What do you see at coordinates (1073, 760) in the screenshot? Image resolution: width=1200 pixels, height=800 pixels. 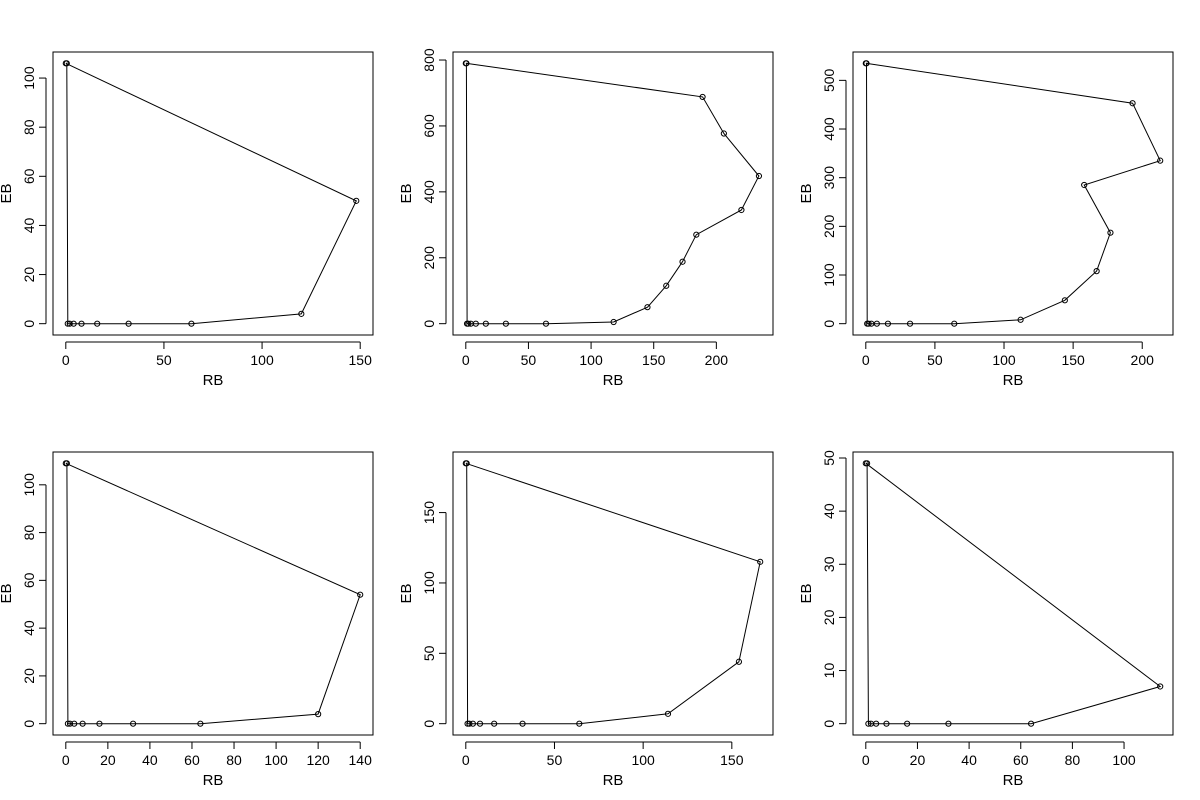 I see `x-tick-label: 80` at bounding box center [1073, 760].